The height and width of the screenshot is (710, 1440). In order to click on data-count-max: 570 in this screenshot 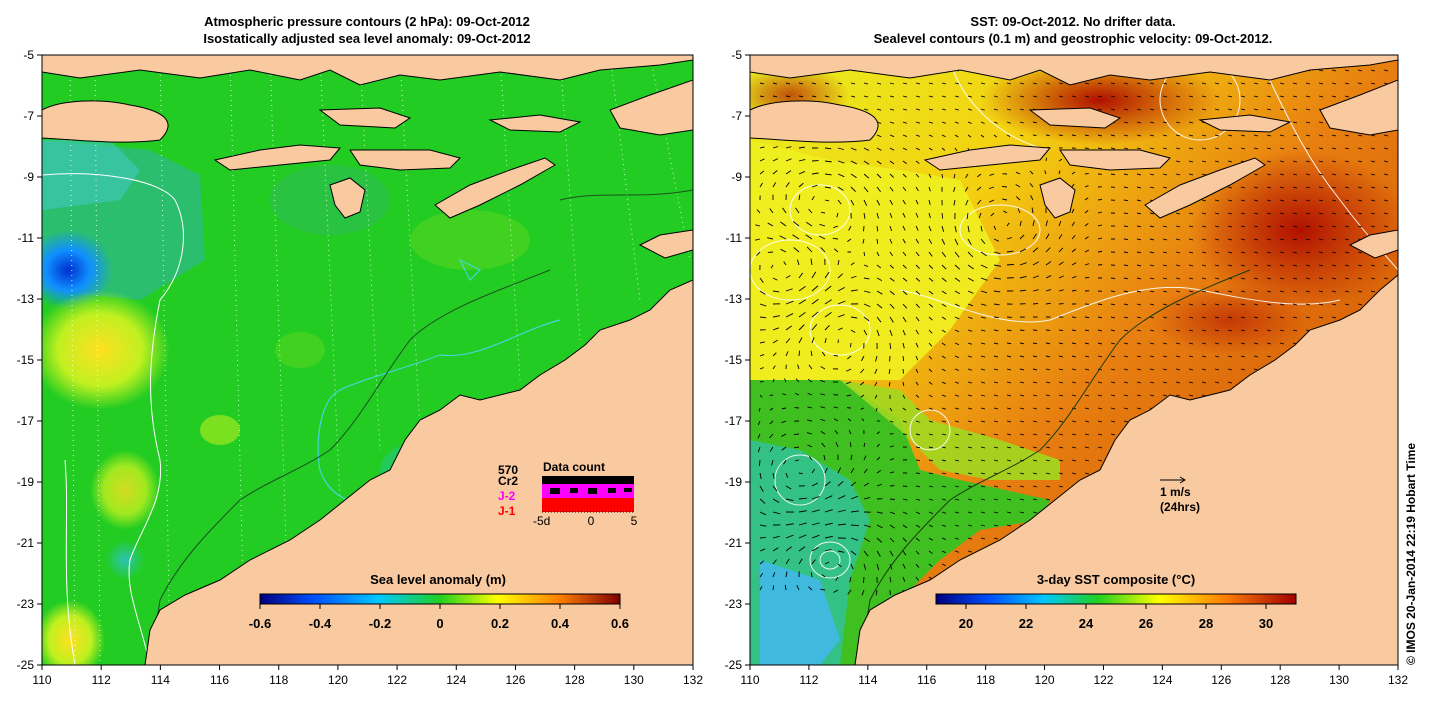, I will do `click(508, 470)`.